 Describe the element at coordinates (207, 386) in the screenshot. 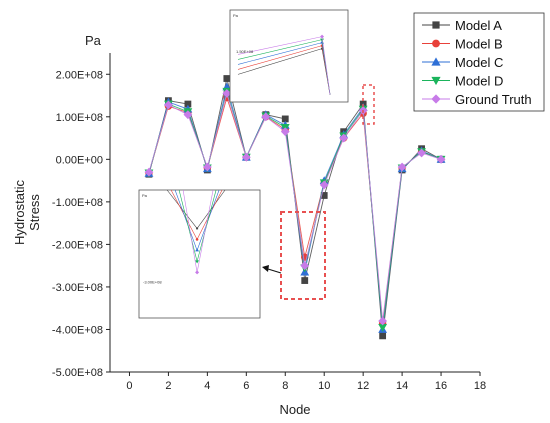

I see `x-tick-label: 4` at that location.